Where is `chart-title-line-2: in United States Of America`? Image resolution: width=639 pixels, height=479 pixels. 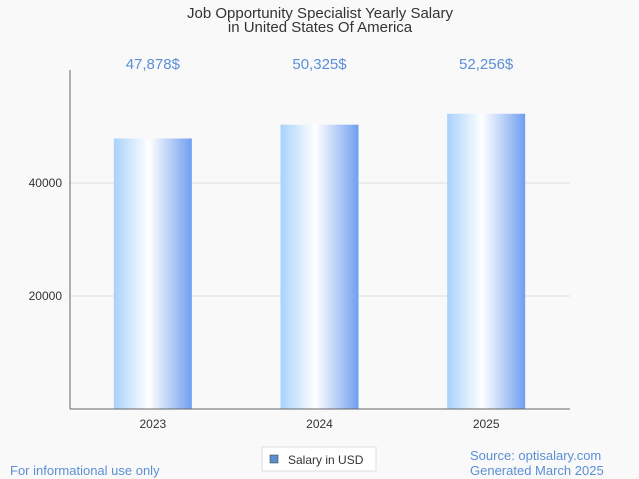 chart-title-line-2: in United States Of America is located at coordinates (320, 27).